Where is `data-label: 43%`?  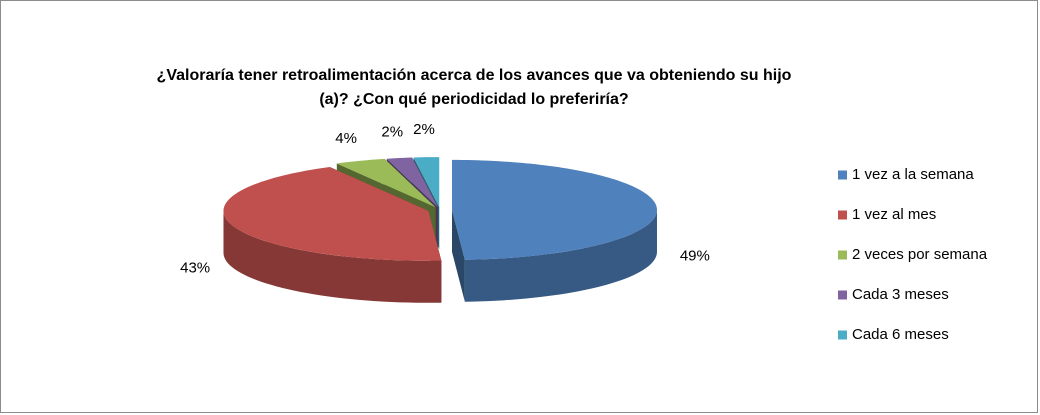 data-label: 43% is located at coordinates (195, 268).